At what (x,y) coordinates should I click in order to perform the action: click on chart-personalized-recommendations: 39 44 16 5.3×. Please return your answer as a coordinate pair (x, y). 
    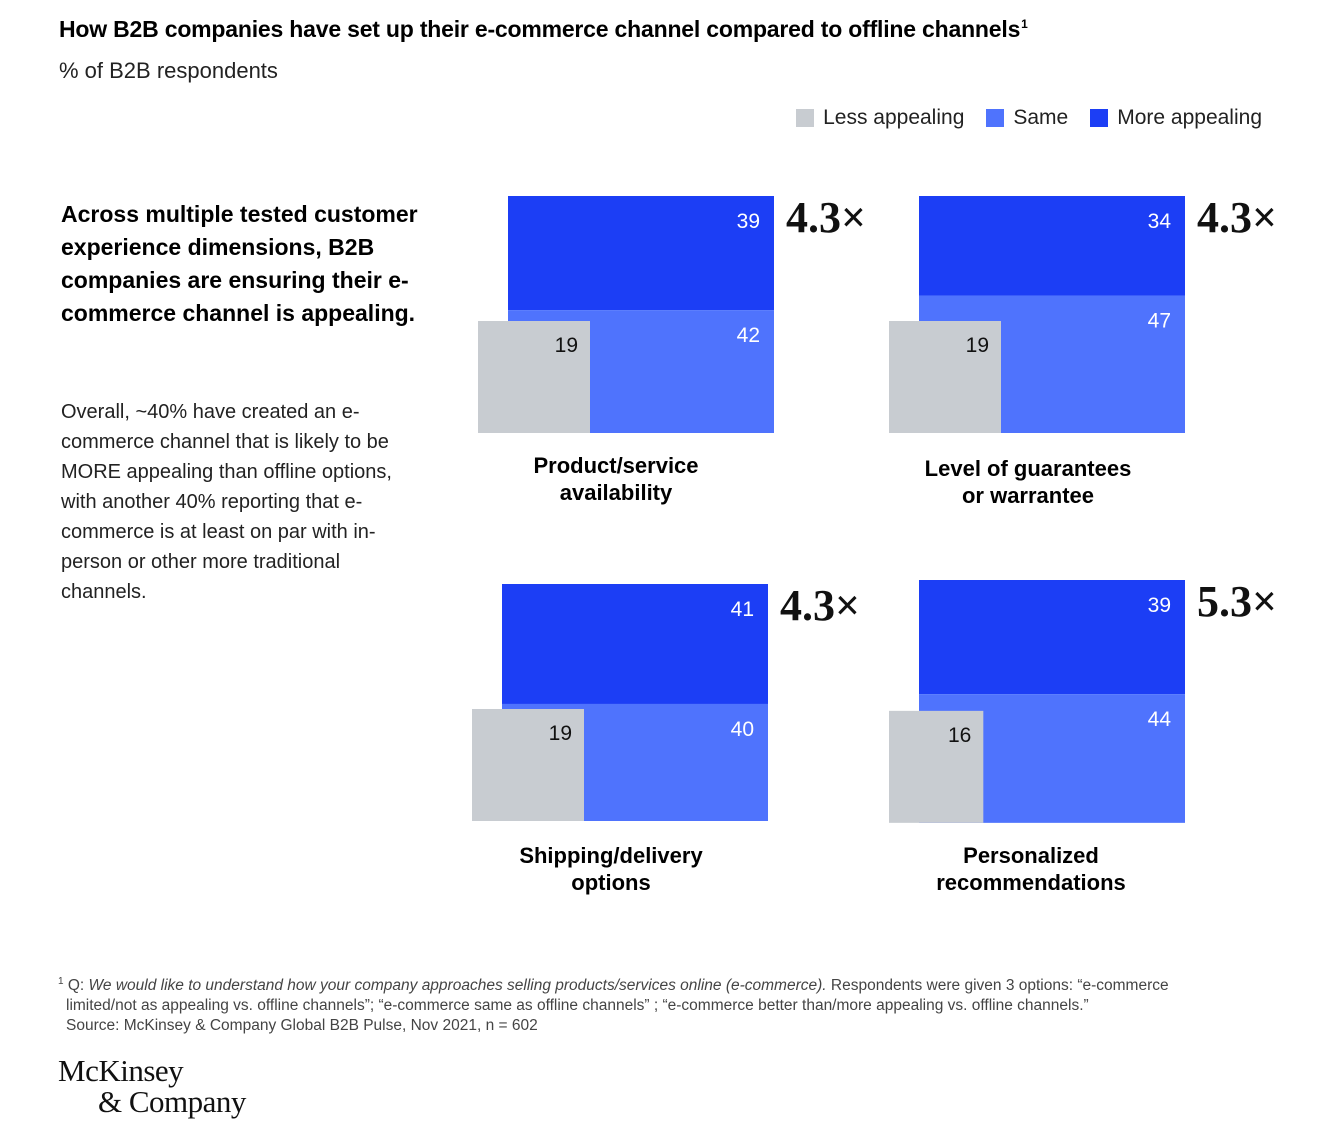
    Looking at the image, I should click on (1084, 701).